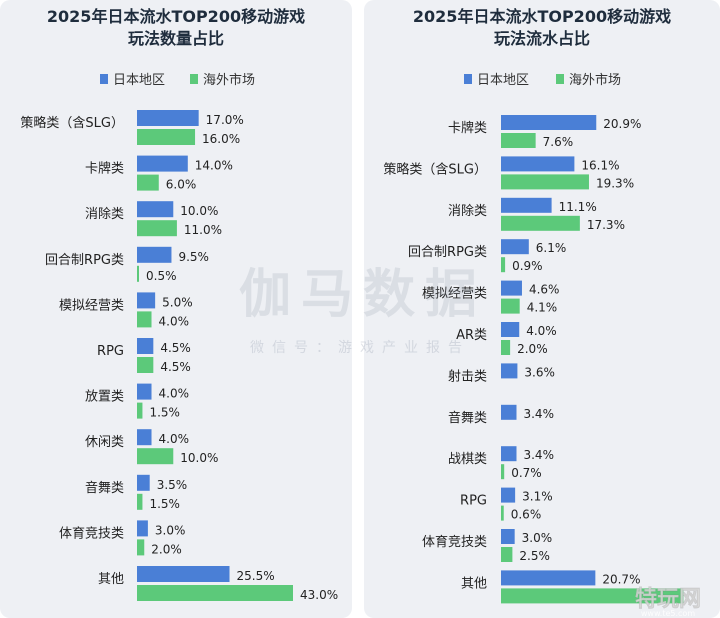 The width and height of the screenshot is (720, 618). Describe the element at coordinates (606, 225) in the screenshot. I see `value-label-overseas: 17.3%` at that location.